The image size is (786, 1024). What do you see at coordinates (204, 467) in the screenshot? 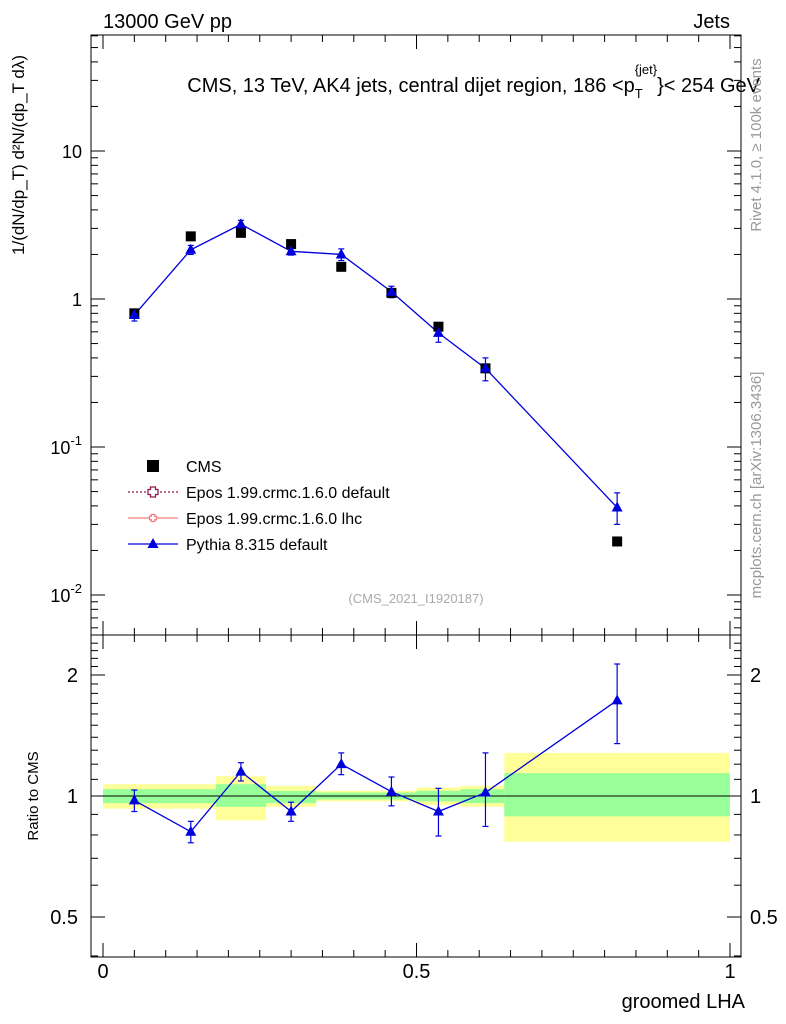
I see `legend-label: CMS` at bounding box center [204, 467].